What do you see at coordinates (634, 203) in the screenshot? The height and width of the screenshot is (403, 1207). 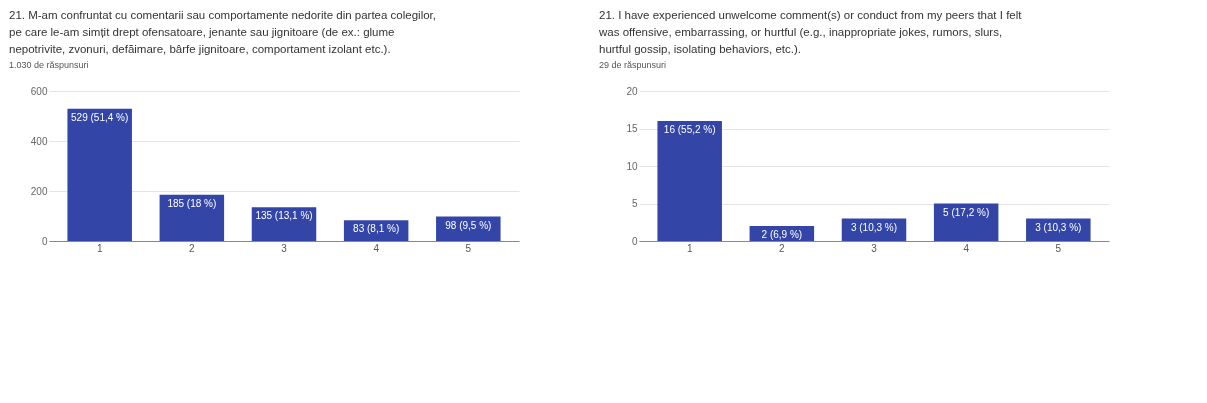 I see `y-tick-label: 5` at bounding box center [634, 203].